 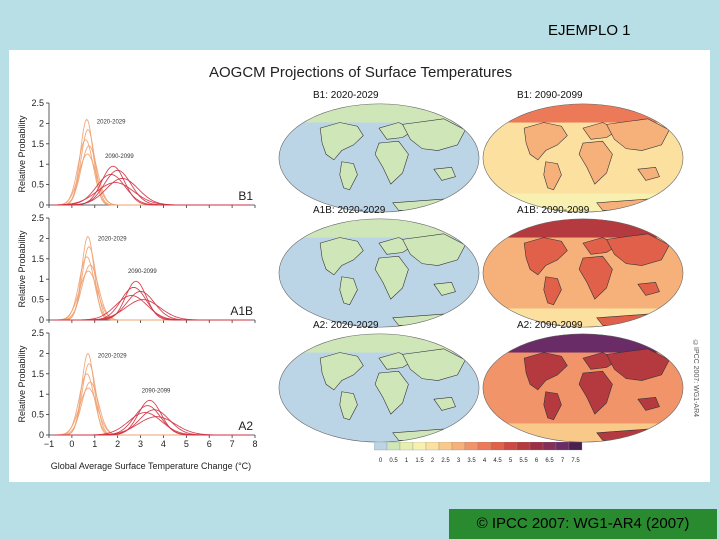 I want to click on x-tick-label: −1, so click(x=49, y=444).